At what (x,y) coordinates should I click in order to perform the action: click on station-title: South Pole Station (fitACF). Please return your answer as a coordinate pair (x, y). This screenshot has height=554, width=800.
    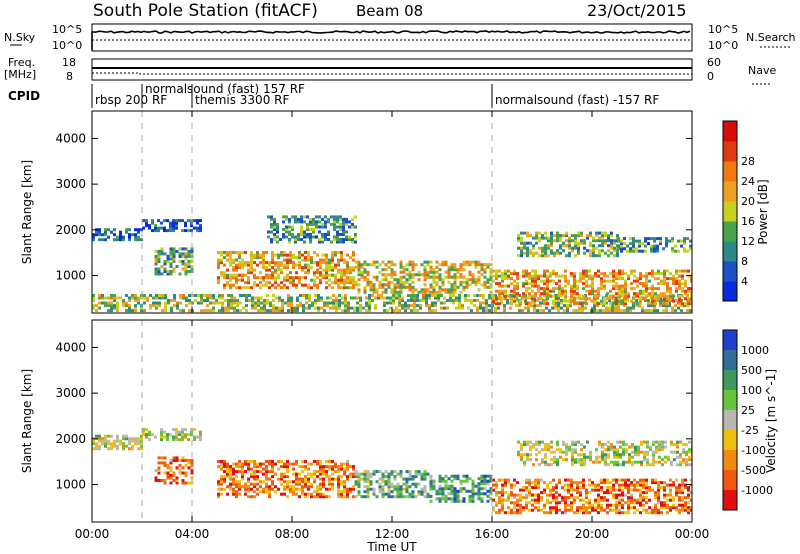
    Looking at the image, I should click on (205, 11).